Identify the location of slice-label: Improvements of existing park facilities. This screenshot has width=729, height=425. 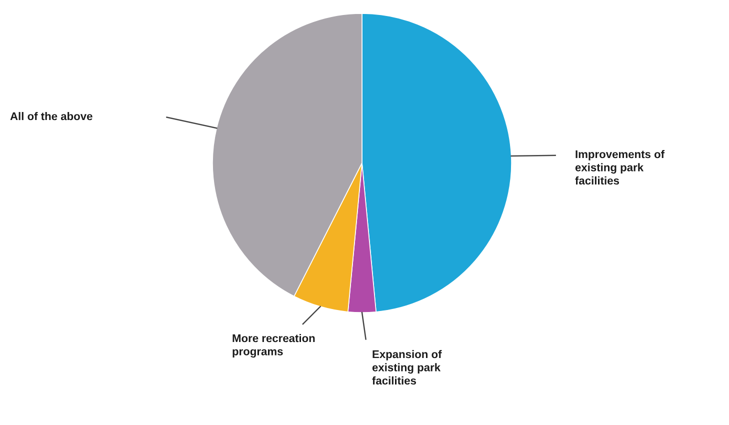
(620, 167).